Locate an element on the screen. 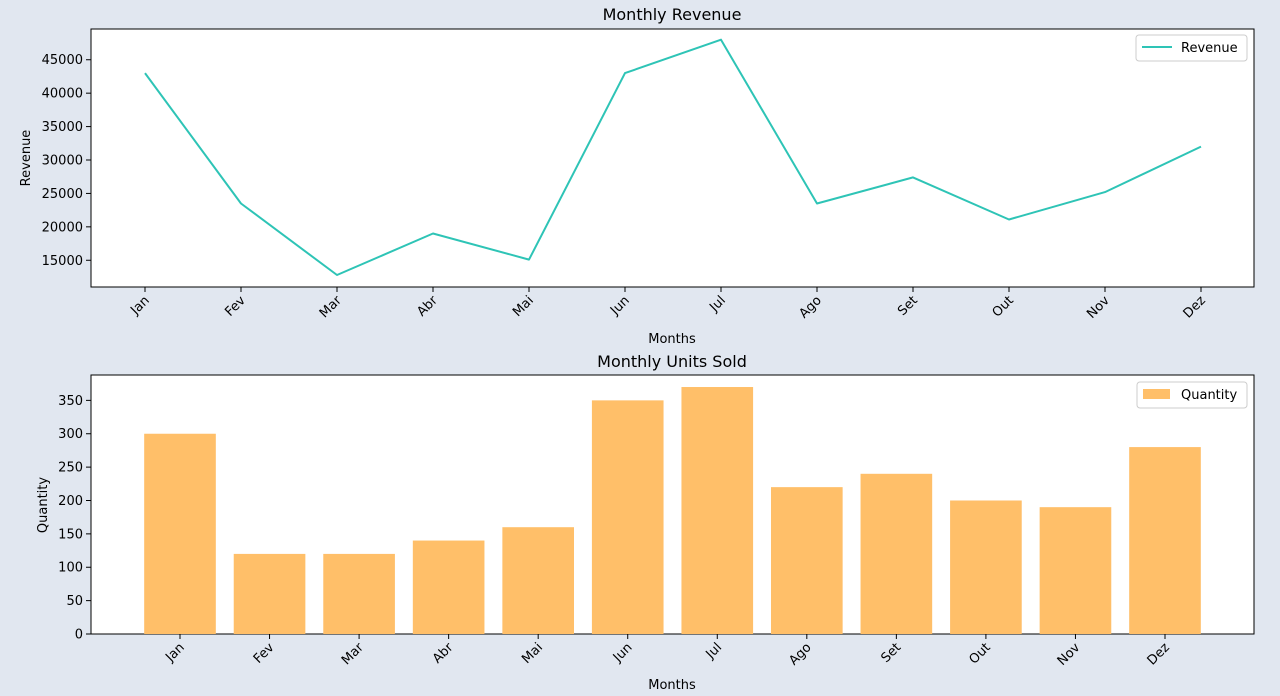 The width and height of the screenshot is (1280, 696). revenue-x-tick-label: Dez is located at coordinates (1195, 307).